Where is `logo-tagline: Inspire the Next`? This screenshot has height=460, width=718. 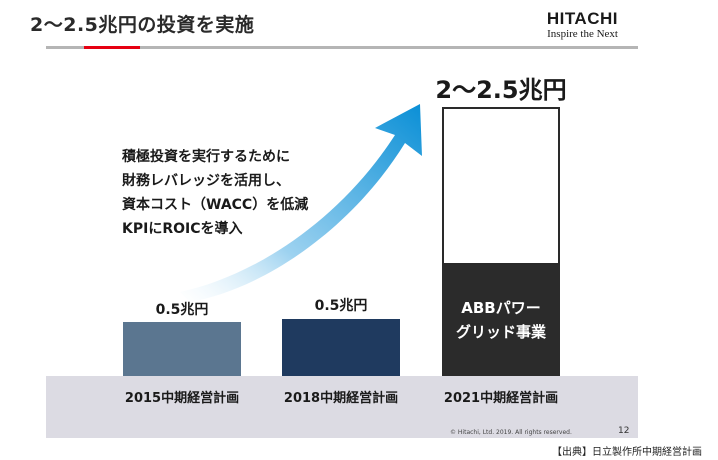 logo-tagline: Inspire the Next is located at coordinates (582, 34).